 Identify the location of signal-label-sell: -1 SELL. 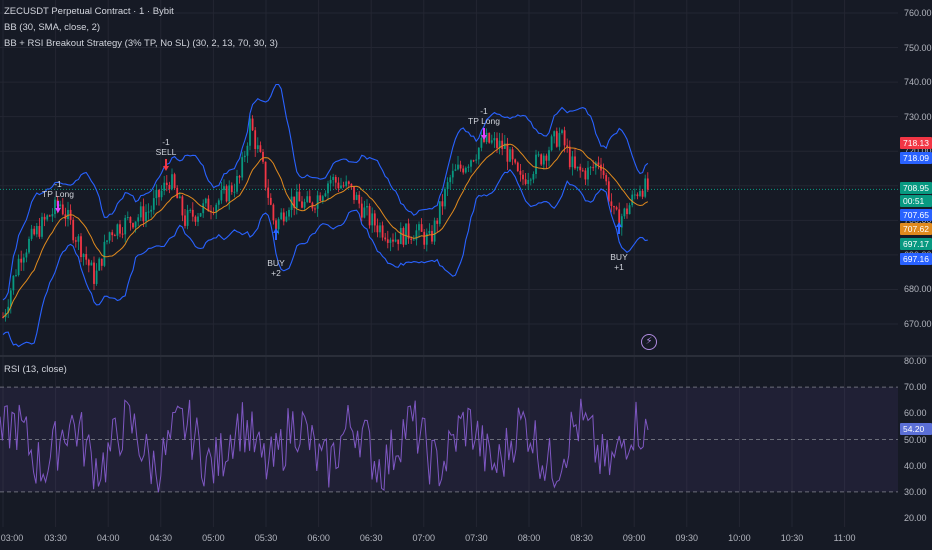
(166, 147).